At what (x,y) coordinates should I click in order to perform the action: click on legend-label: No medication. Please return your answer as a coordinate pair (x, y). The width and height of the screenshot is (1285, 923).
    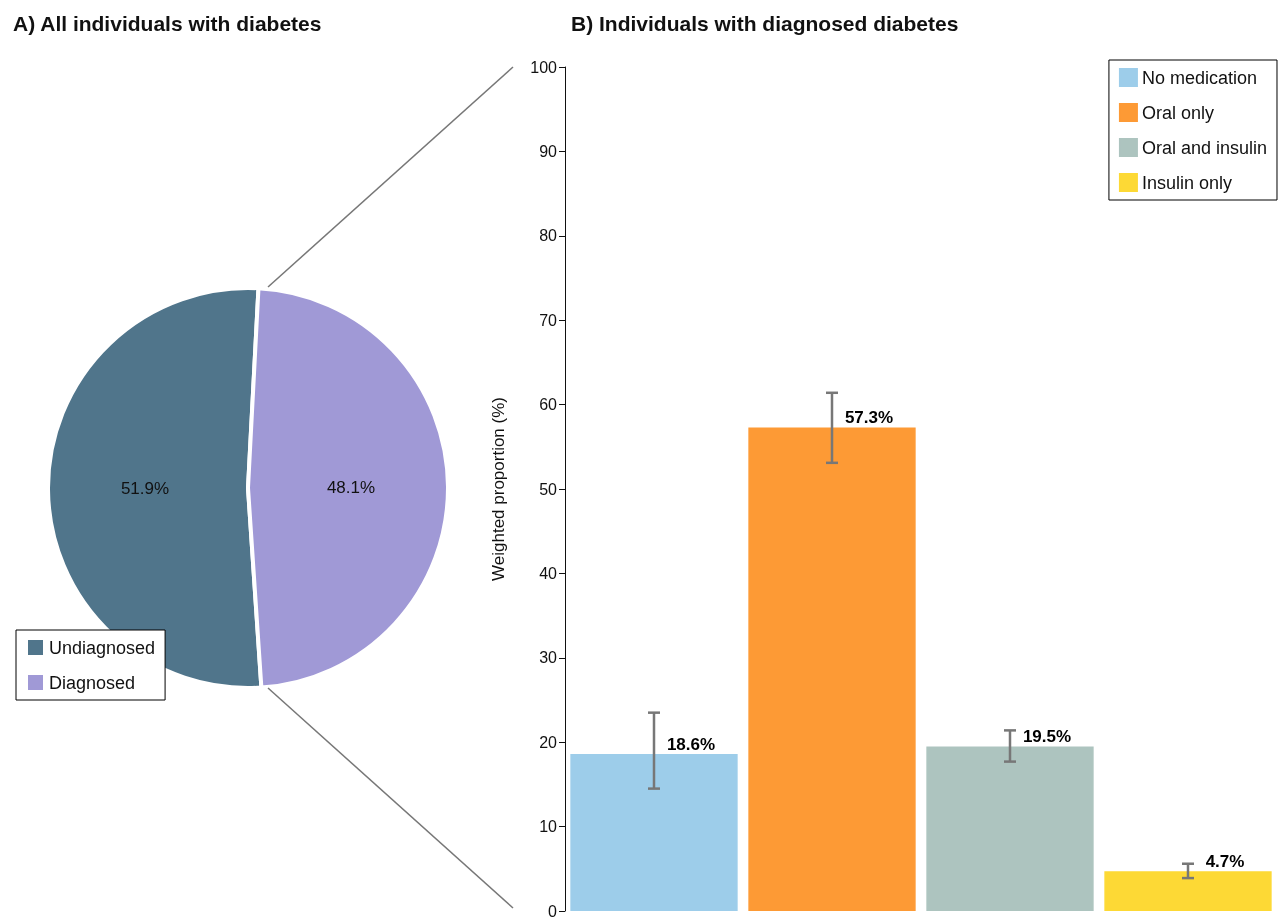
    Looking at the image, I should click on (1199, 77).